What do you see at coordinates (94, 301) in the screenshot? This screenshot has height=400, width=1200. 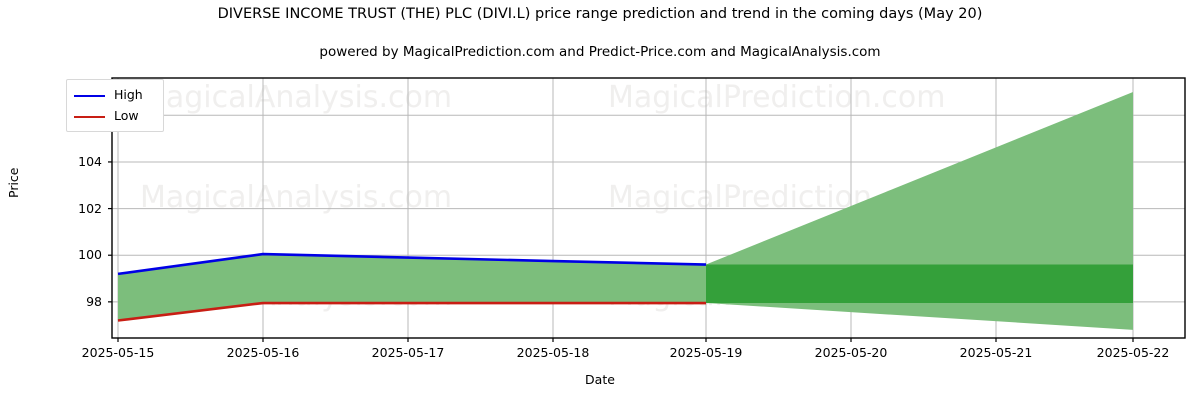 I see `y-tick-label-0: 98` at bounding box center [94, 301].